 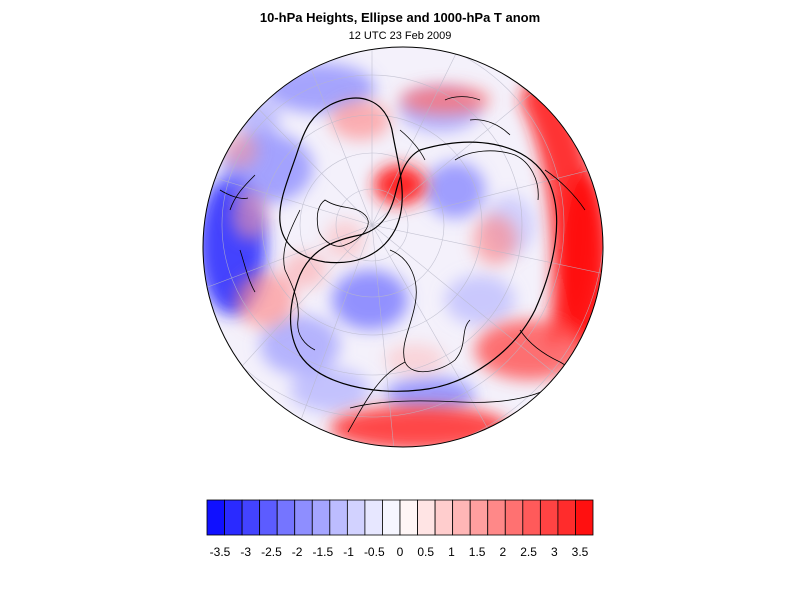 I want to click on inner-contour-loop, so click(x=341, y=180).